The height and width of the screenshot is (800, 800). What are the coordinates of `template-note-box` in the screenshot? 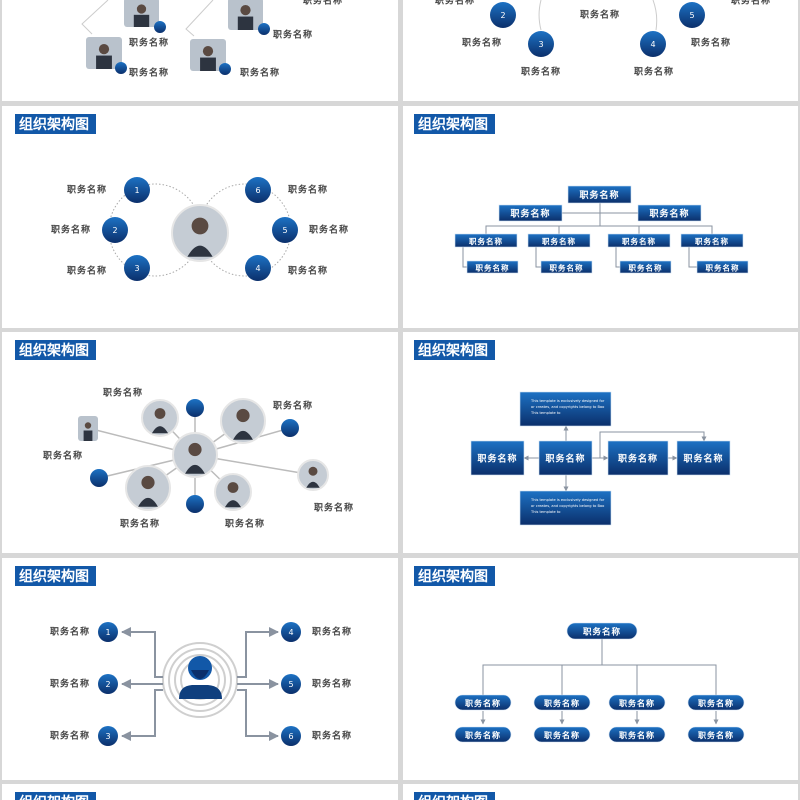 It's located at (565, 409).